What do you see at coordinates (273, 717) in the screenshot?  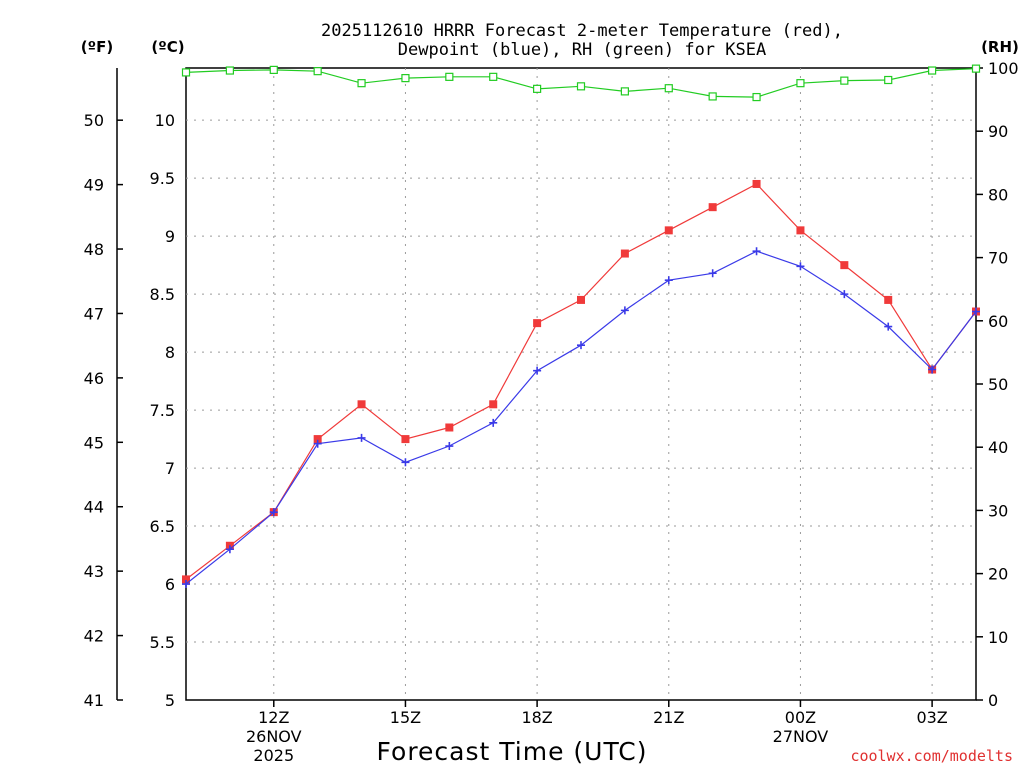 I see `x-tick-label: 12Z` at bounding box center [273, 717].